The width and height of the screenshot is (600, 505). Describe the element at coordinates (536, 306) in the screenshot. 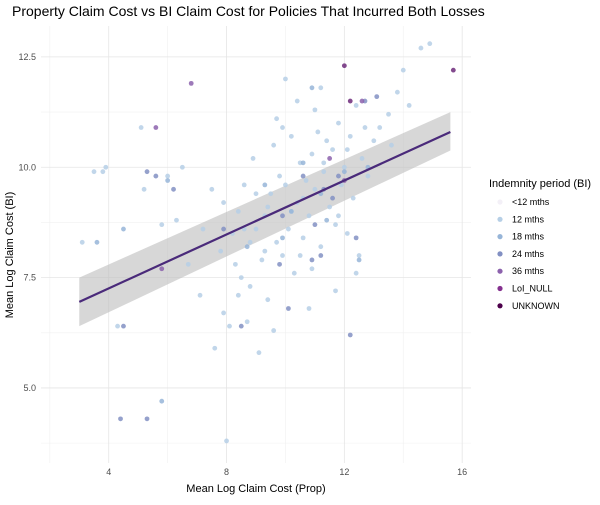

I see `legend-item-label: UNKNOWN` at that location.